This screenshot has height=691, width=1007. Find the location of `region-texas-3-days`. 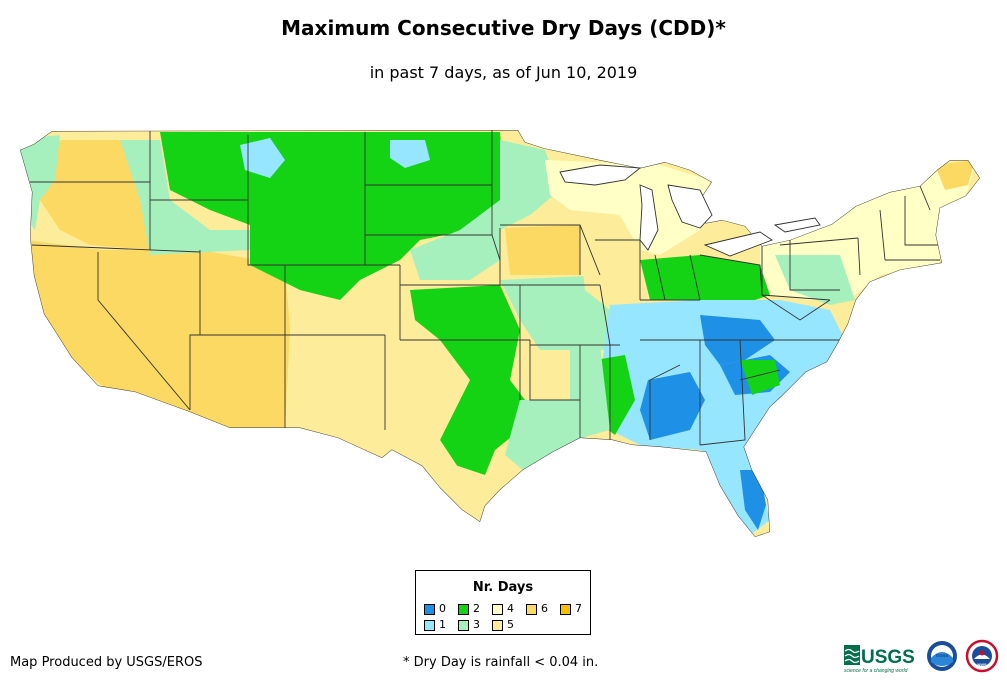

region-texas-3-days is located at coordinates (545, 435).